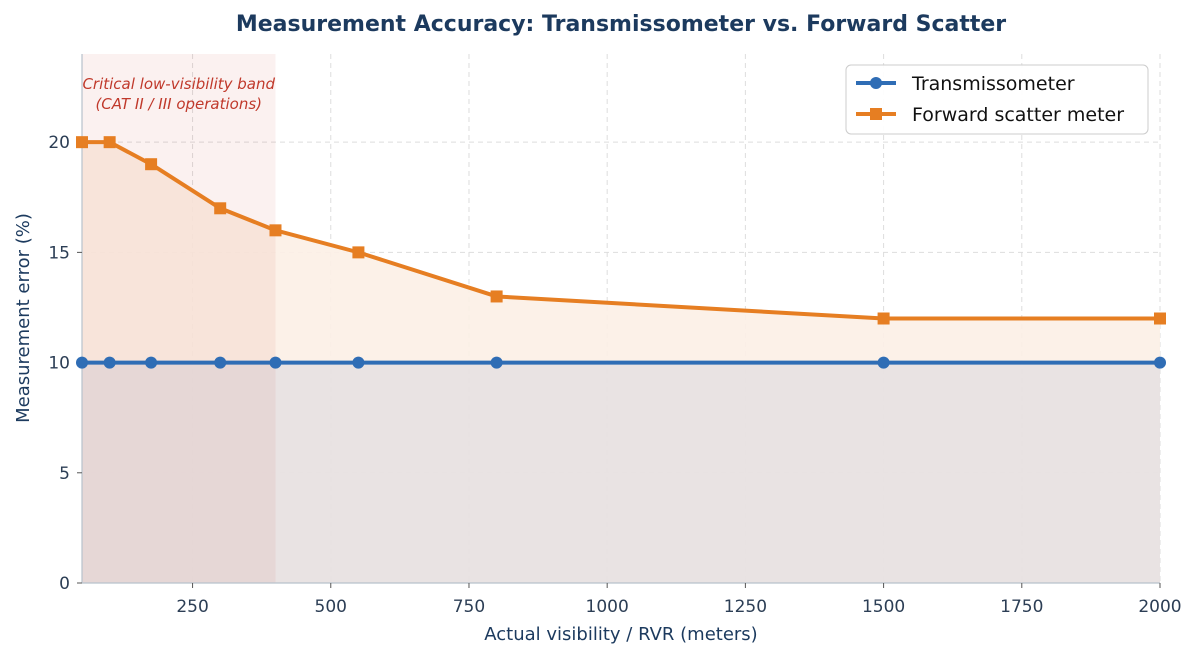 This screenshot has width=1200, height=659. What do you see at coordinates (23, 318) in the screenshot?
I see `y-axis-label: Measurement error (%)` at bounding box center [23, 318].